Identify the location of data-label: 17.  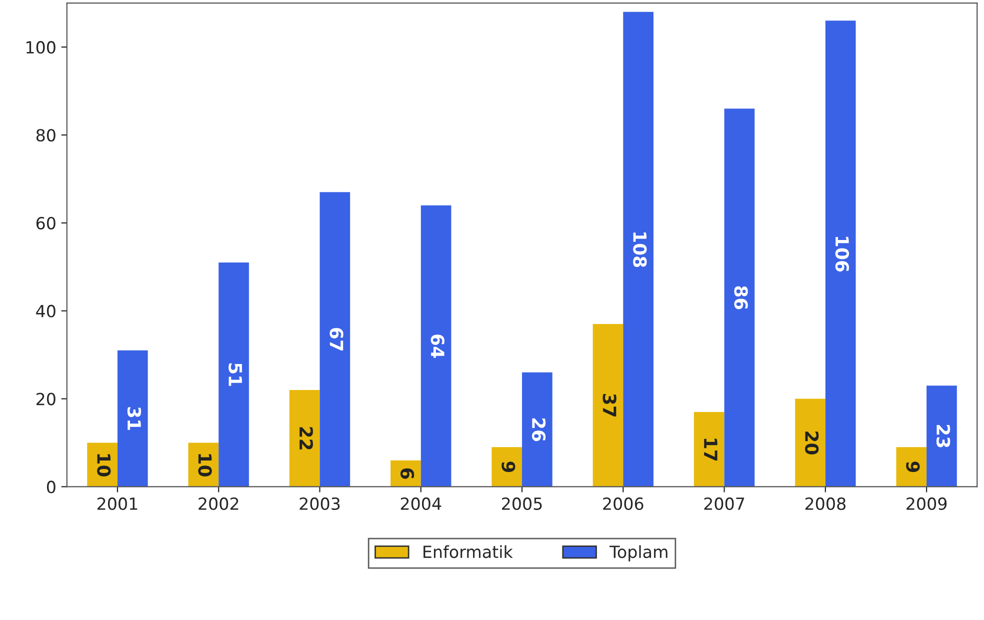
(711, 449).